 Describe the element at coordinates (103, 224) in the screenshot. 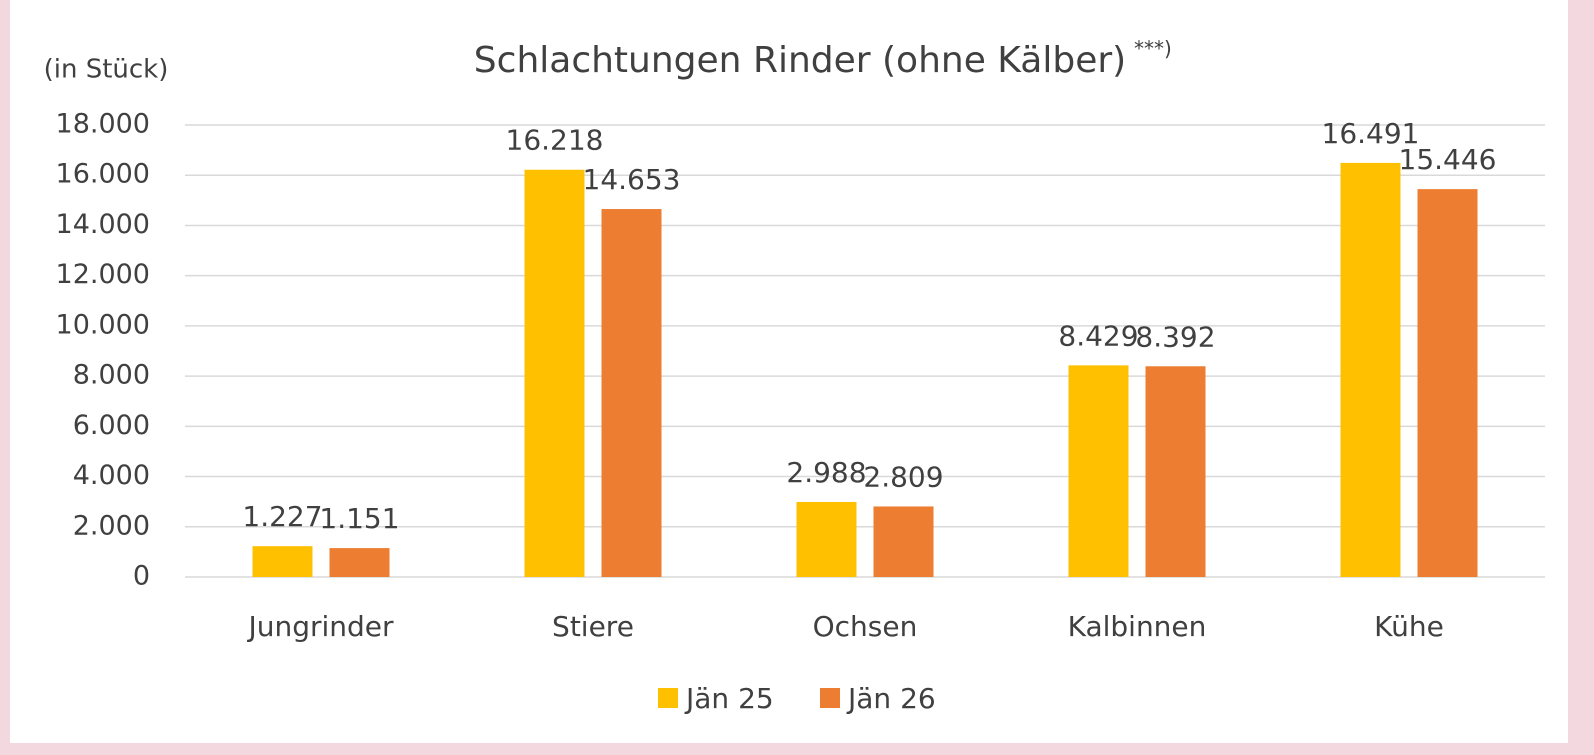

I see `y-tick-label: 14.000` at that location.